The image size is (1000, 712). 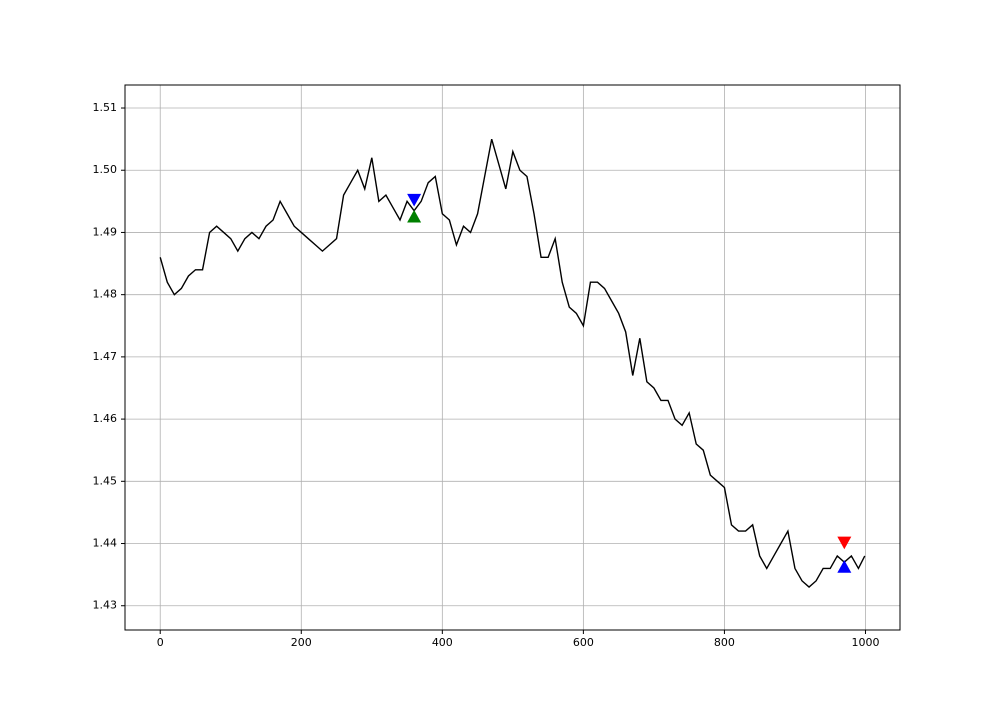 What do you see at coordinates (442, 642) in the screenshot?
I see `x-tick-label: 400` at bounding box center [442, 642].